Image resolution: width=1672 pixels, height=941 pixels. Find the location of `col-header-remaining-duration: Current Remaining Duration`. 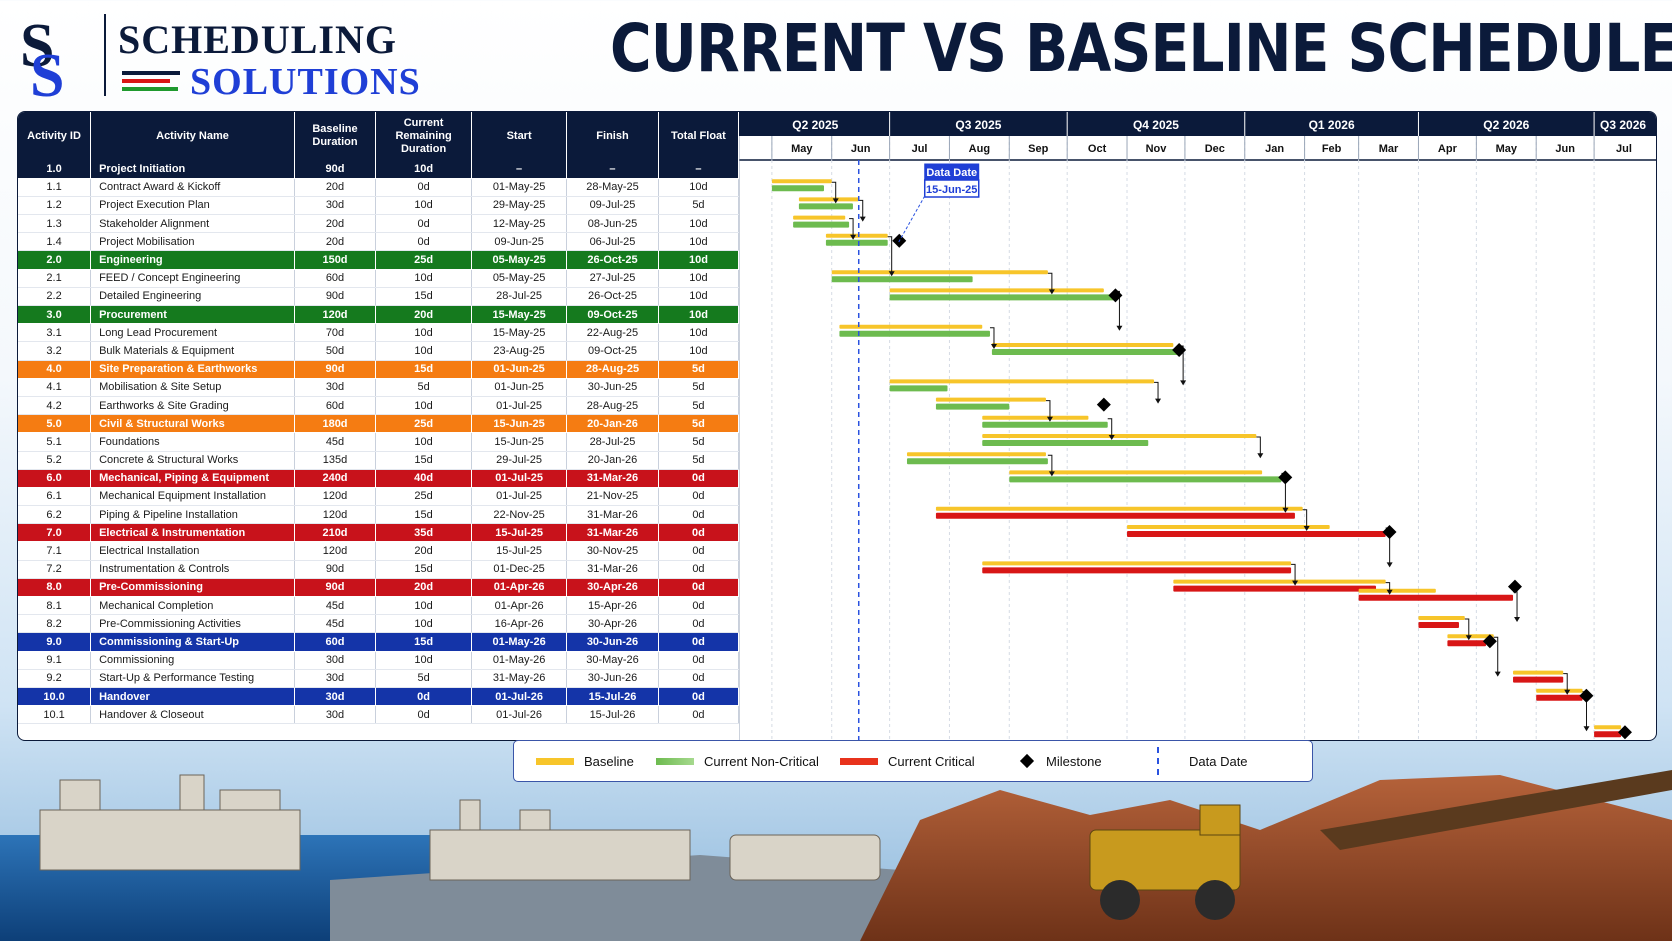

col-header-remaining-duration: Current Remaining Duration is located at coordinates (424, 136).